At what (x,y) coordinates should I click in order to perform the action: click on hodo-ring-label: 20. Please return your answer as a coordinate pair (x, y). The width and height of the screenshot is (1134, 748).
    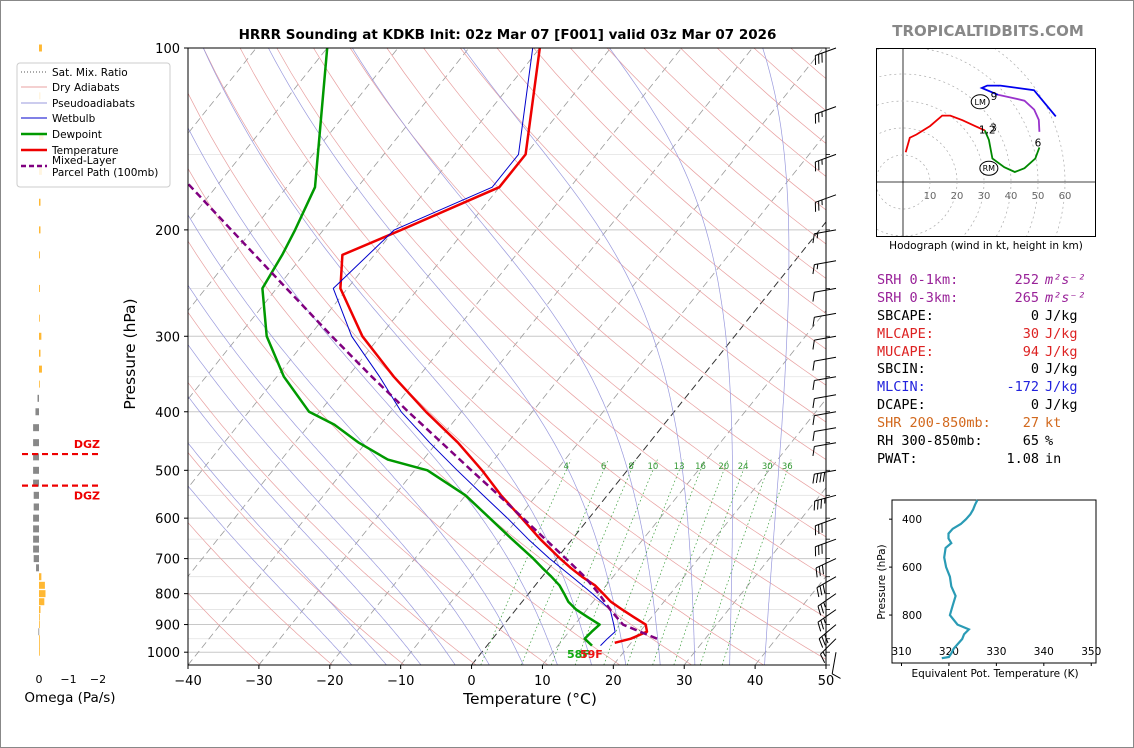
    Looking at the image, I should click on (957, 196).